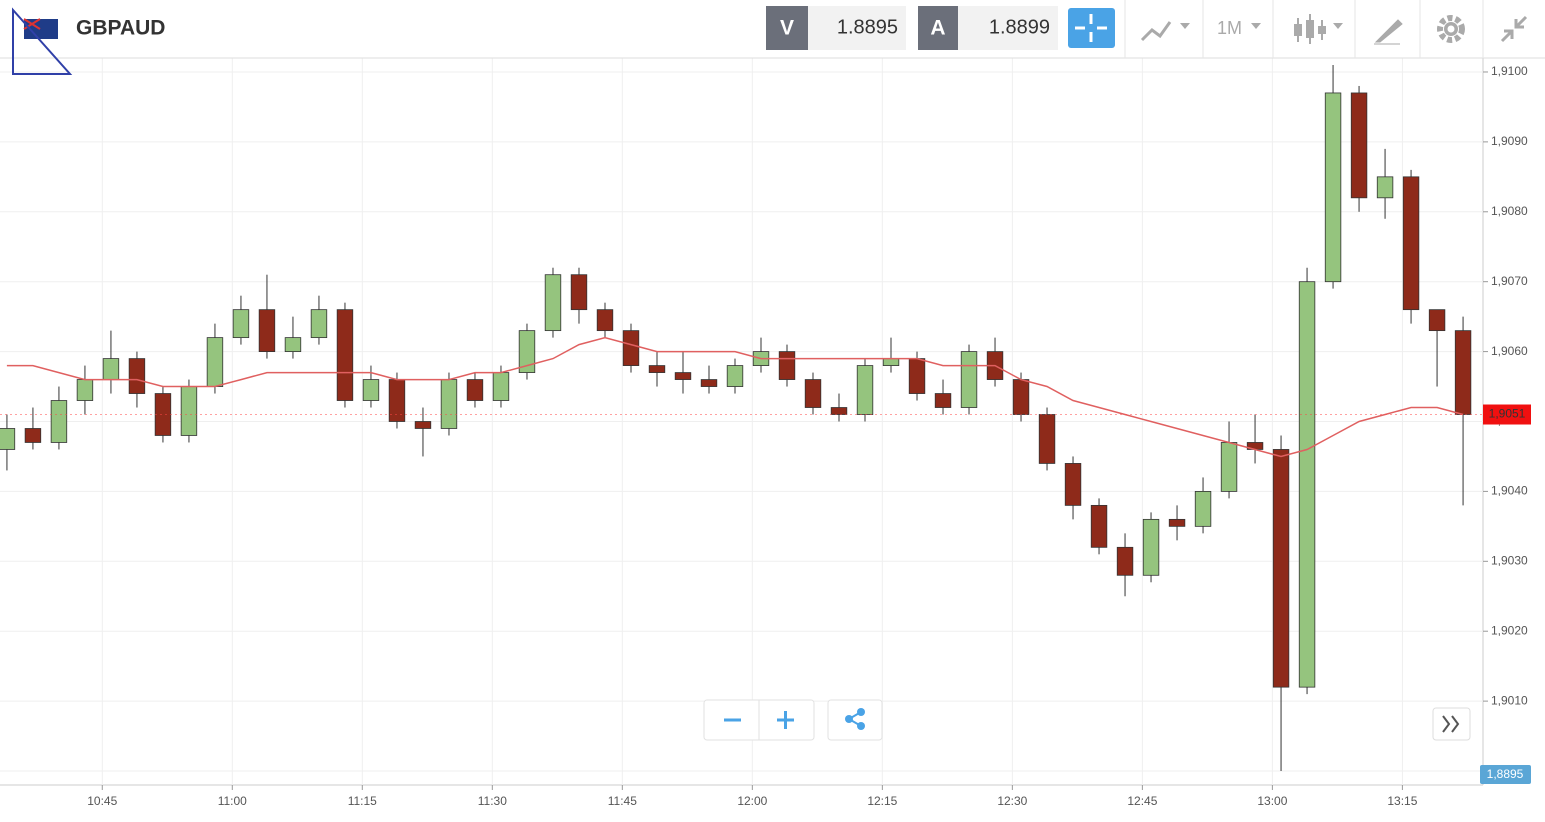 This screenshot has height=822, width=1545. I want to click on x-tick-label: 10:45, so click(102, 801).